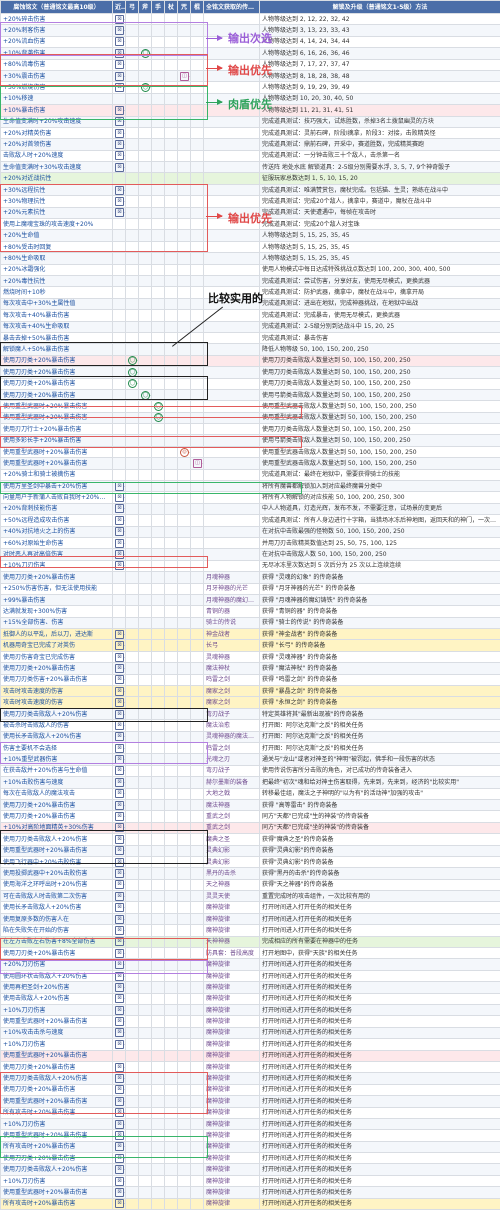 This screenshot has height=1210, width=500. I want to click on column-header: 腐蚀铭文（普通铭文最高10级）, so click(57, 7).